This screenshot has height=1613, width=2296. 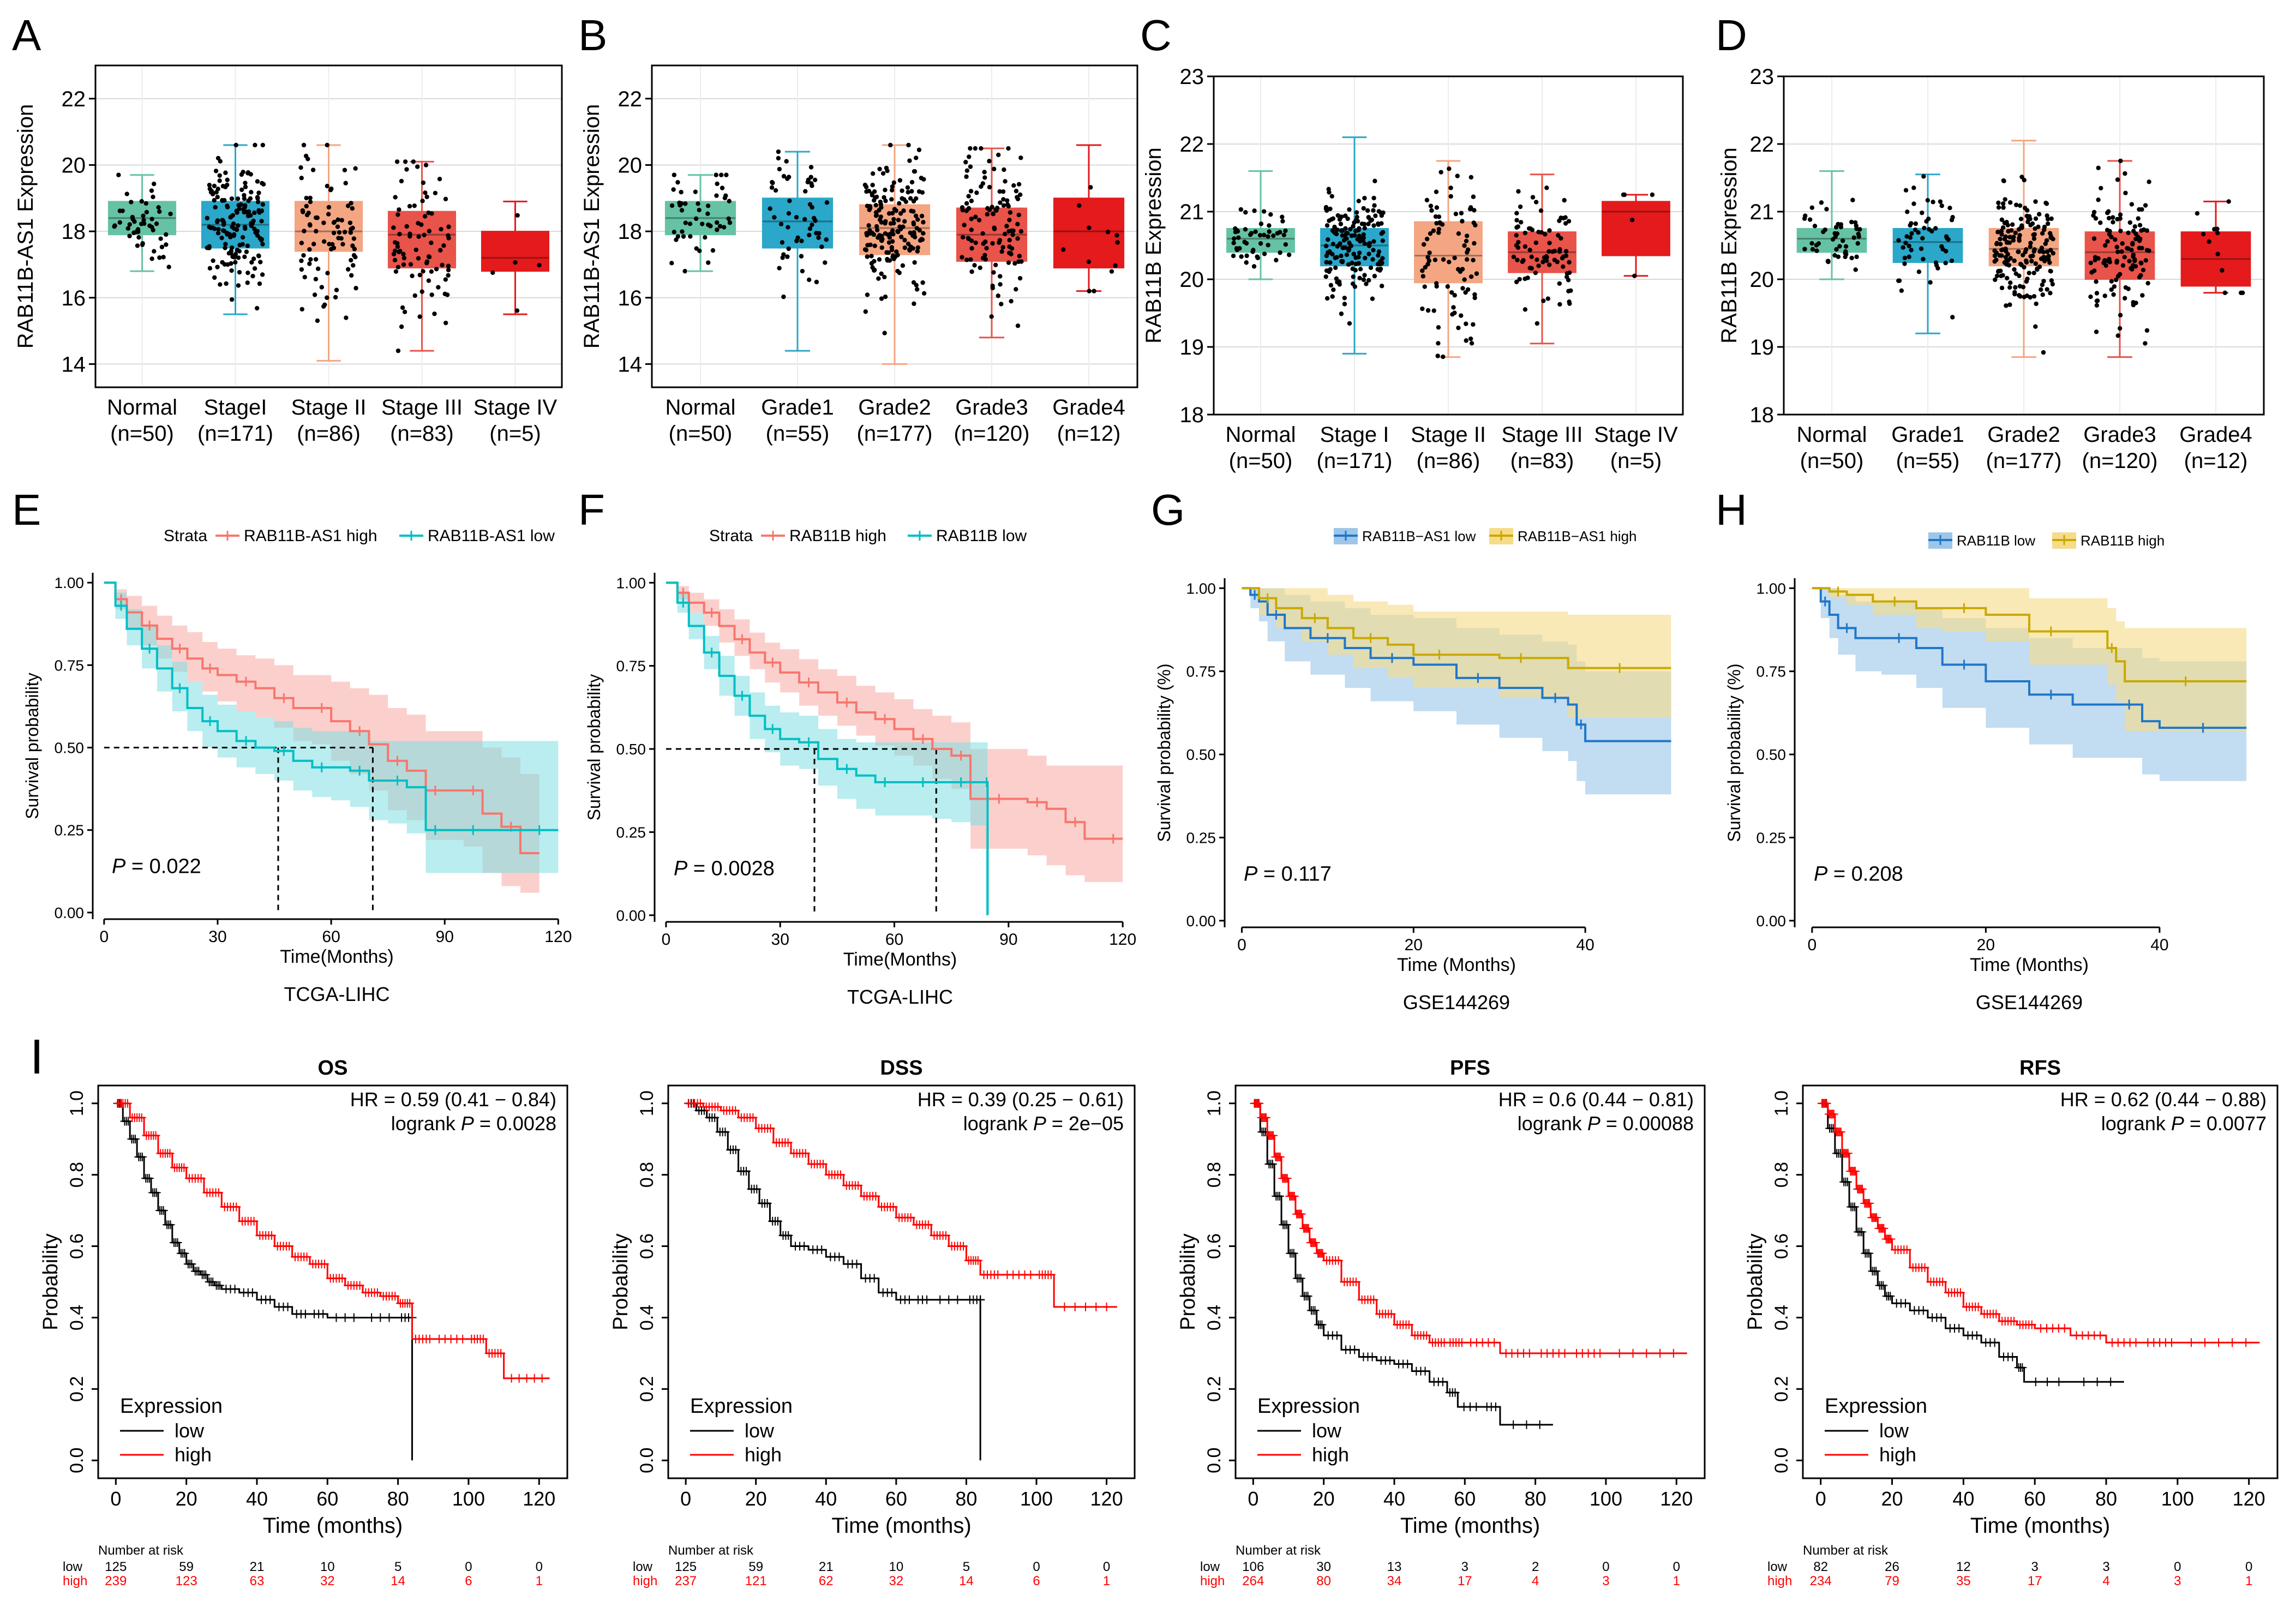 What do you see at coordinates (1676, 1581) in the screenshot?
I see `risk-count-high: 1` at bounding box center [1676, 1581].